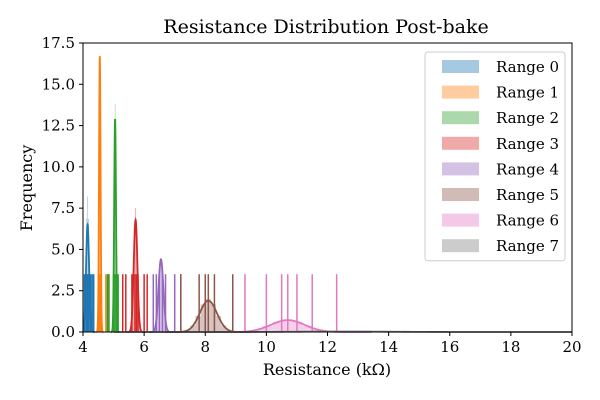 The width and height of the screenshot is (600, 400). I want to click on y-tick-label: 5.0, so click(63, 249).